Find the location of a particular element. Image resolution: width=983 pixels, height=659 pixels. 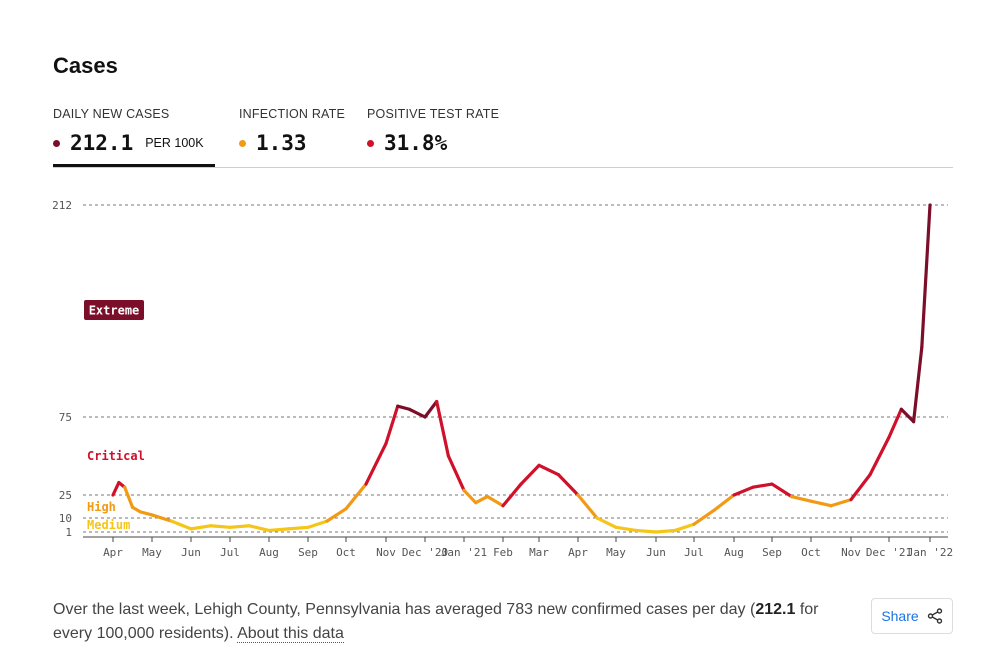

x-tick-label: Jan '22 is located at coordinates (930, 552).